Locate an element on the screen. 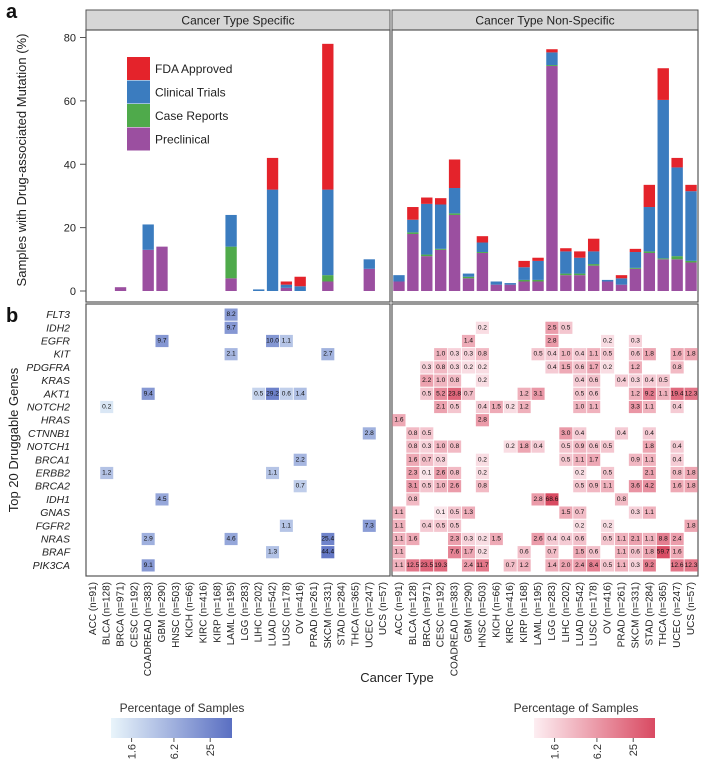 The image size is (708, 767). heat-cell-value: 0.6 is located at coordinates (579, 539).